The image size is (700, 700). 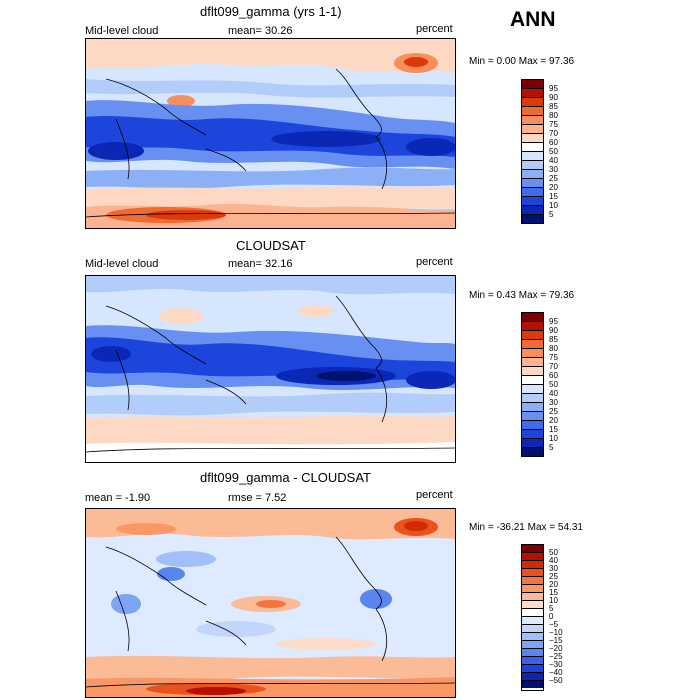 I want to click on colorbar-tick-label: 85, so click(x=553, y=339).